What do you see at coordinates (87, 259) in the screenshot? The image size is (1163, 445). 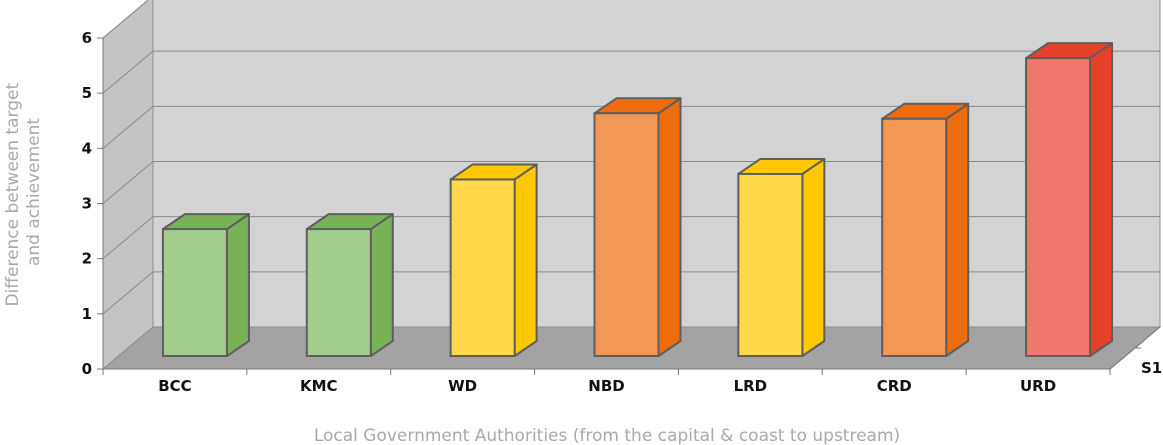 I see `y-tick-label: 2` at bounding box center [87, 259].